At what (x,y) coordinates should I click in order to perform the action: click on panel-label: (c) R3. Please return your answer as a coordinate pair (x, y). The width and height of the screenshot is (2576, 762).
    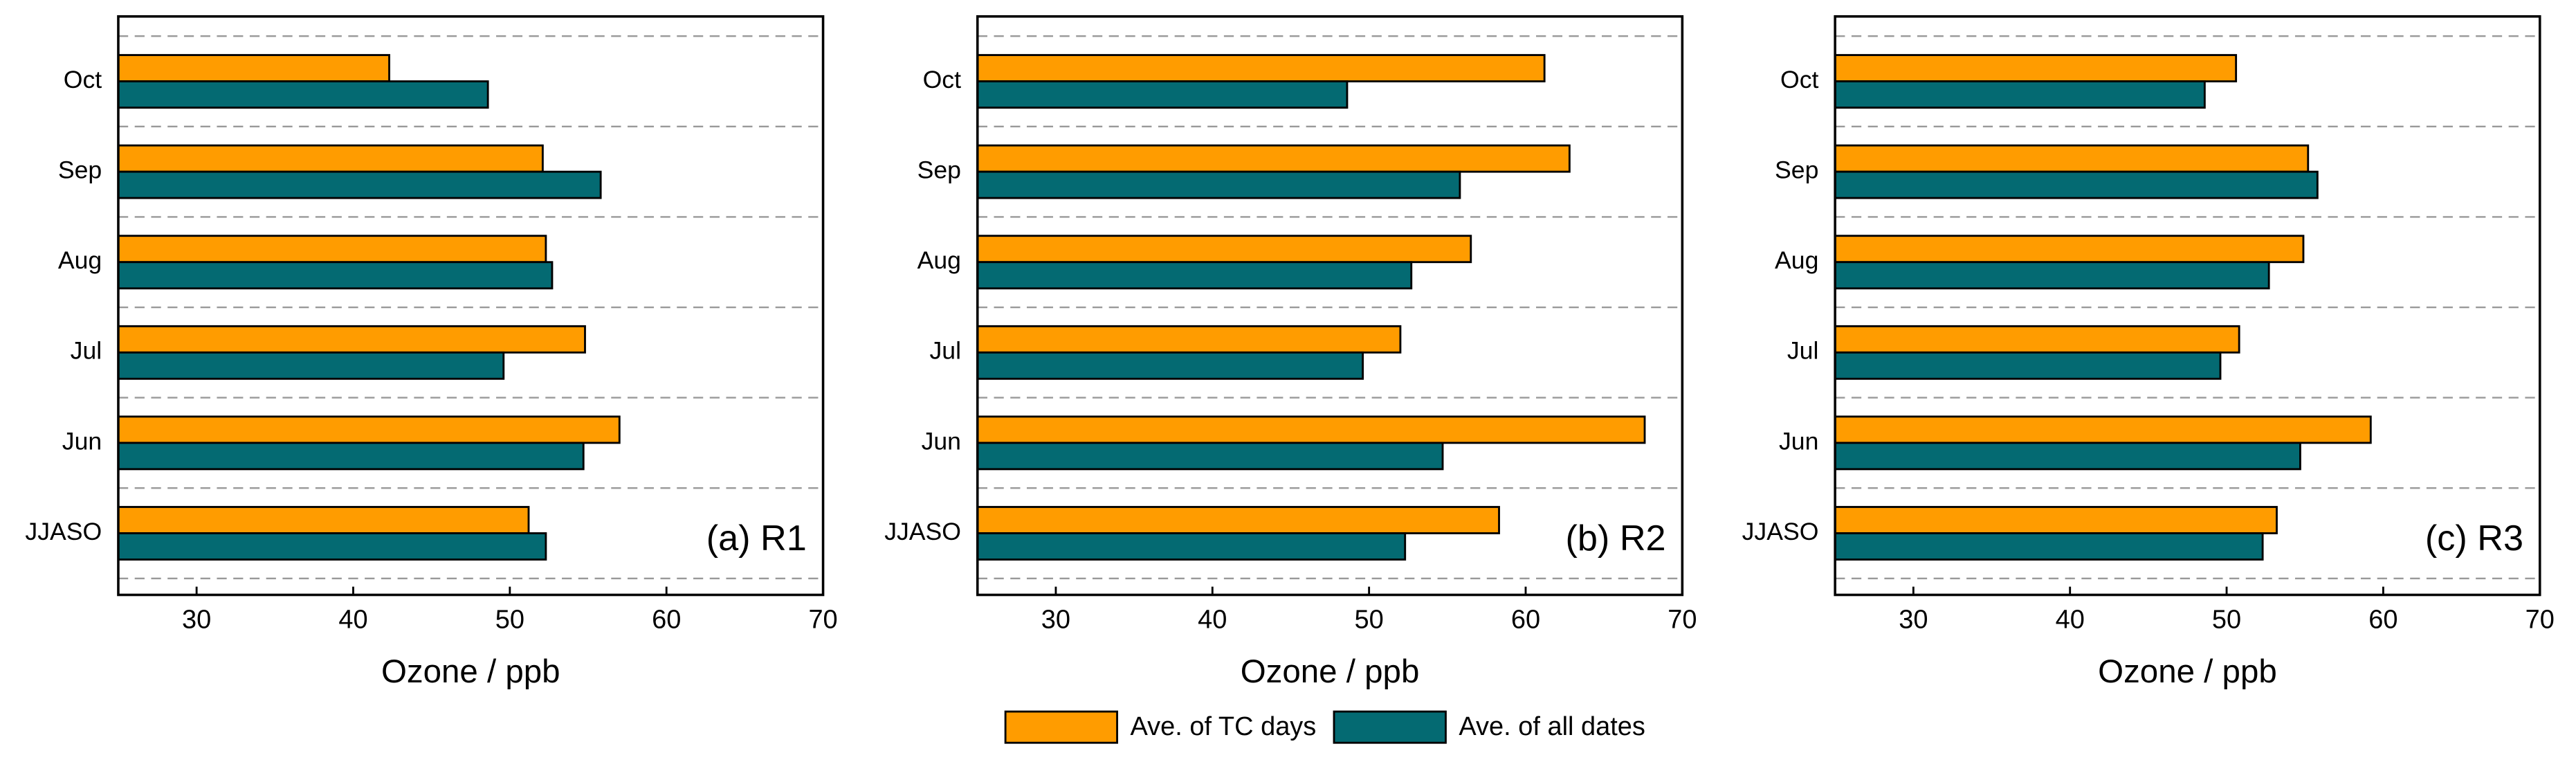
    Looking at the image, I should click on (2474, 538).